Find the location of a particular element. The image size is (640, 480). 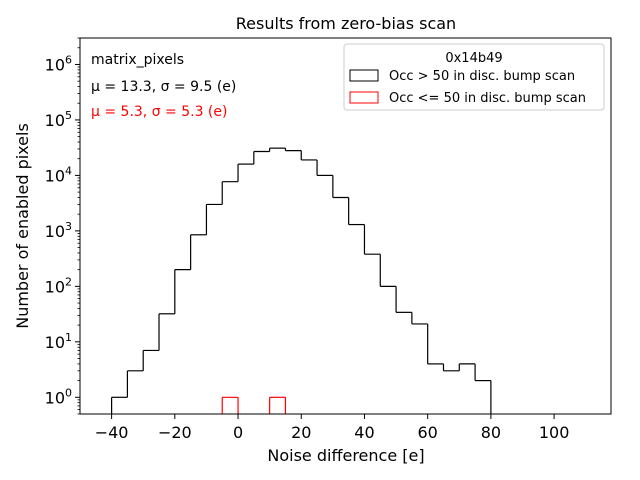

x-tick-label: 40 is located at coordinates (364, 432).